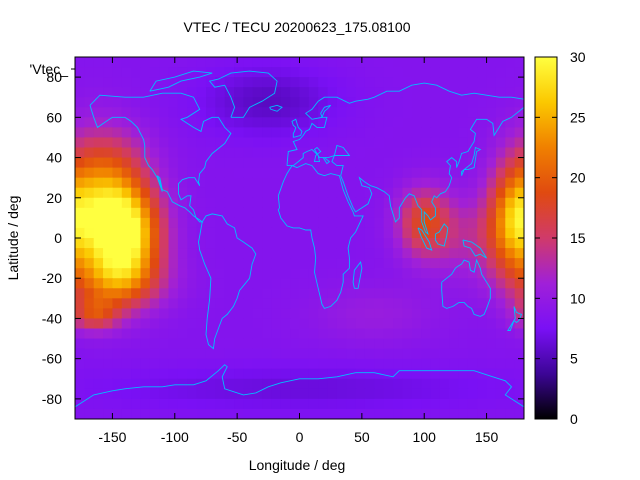 This screenshot has height=480, width=640. What do you see at coordinates (578, 57) in the screenshot?
I see `colorbar-tick-label: 30` at bounding box center [578, 57].